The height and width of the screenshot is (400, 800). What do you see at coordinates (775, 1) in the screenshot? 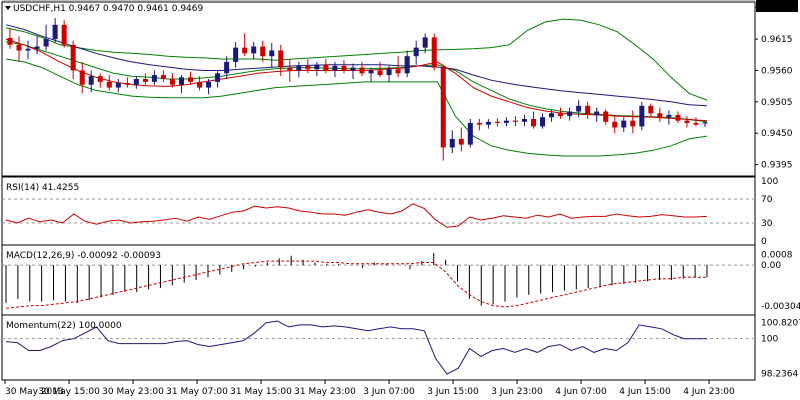
I see `current-price-label: 0.9469` at bounding box center [775, 1].